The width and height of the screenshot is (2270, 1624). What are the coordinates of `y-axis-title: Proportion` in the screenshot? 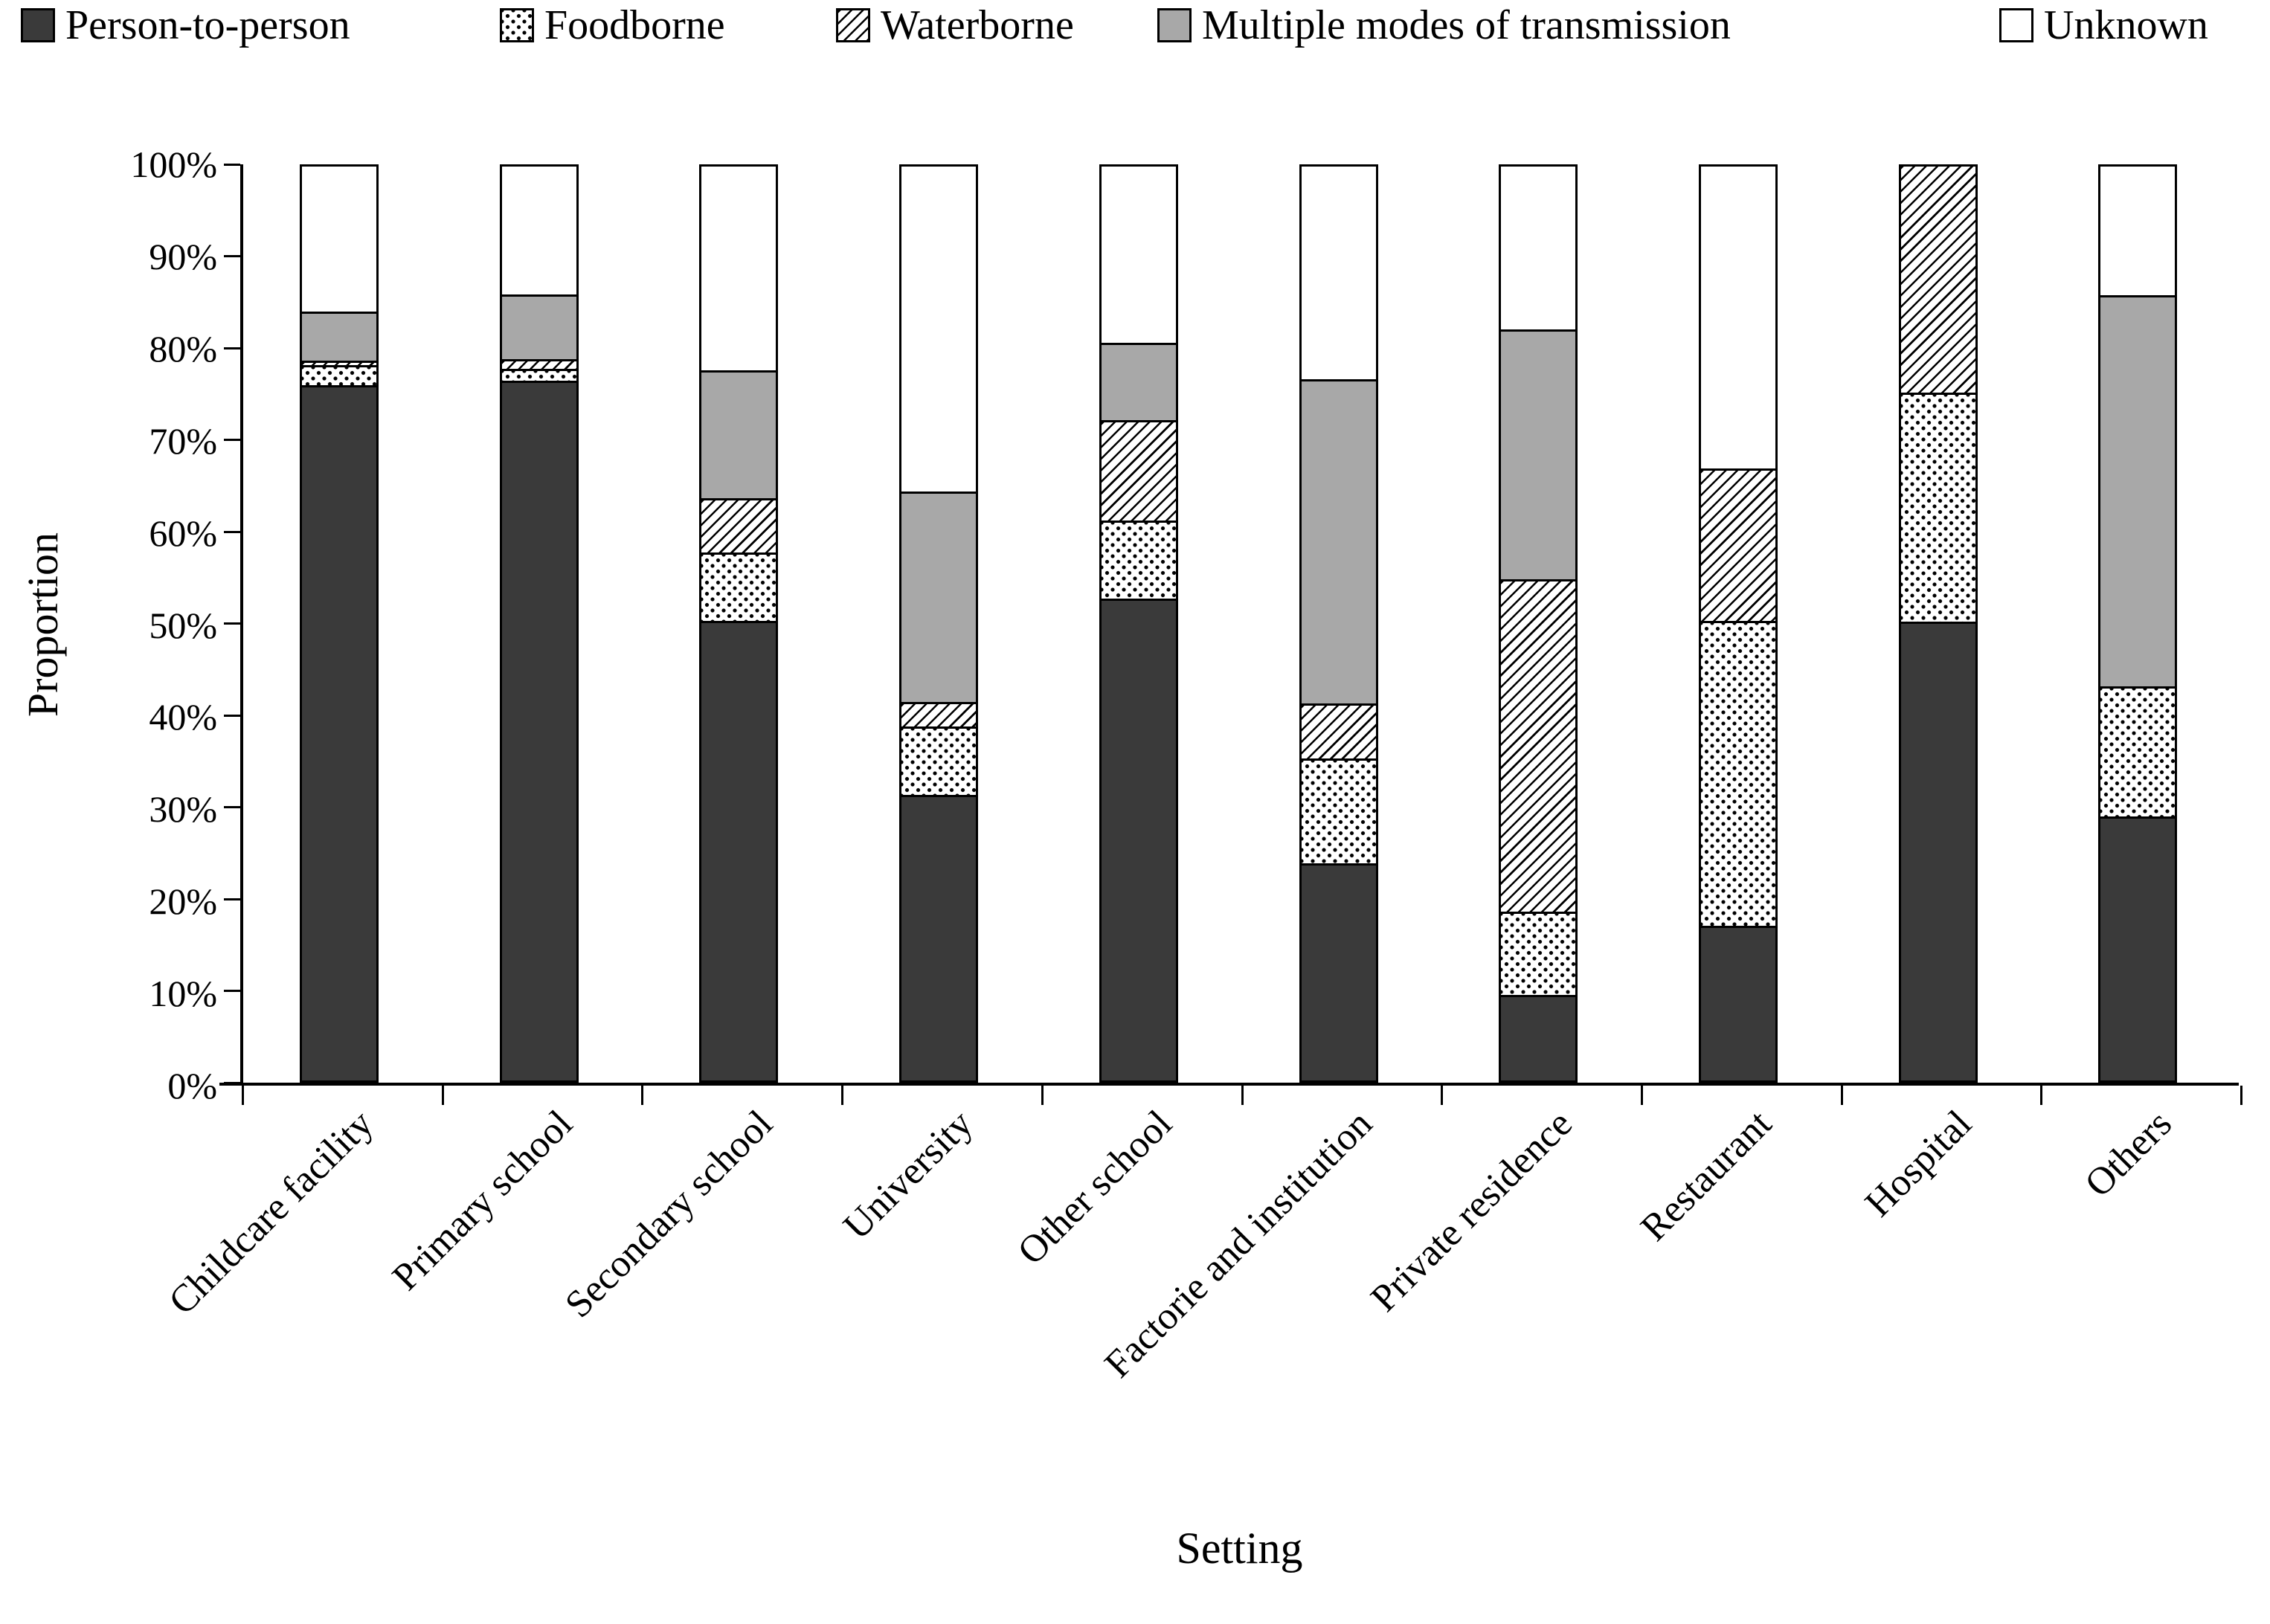 It's located at (43, 625).